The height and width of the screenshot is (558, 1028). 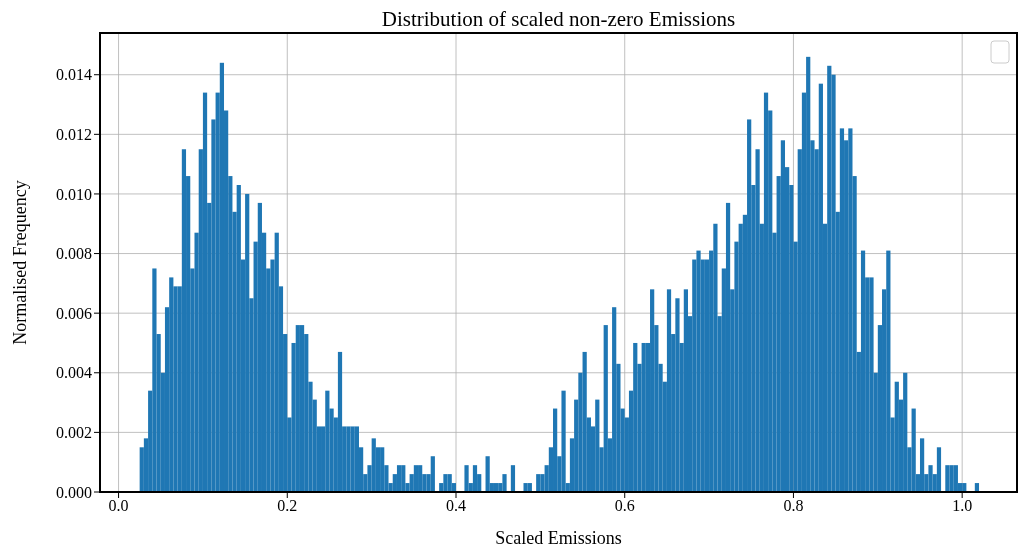 What do you see at coordinates (287, 506) in the screenshot?
I see `x-tick-label: 0.2` at bounding box center [287, 506].